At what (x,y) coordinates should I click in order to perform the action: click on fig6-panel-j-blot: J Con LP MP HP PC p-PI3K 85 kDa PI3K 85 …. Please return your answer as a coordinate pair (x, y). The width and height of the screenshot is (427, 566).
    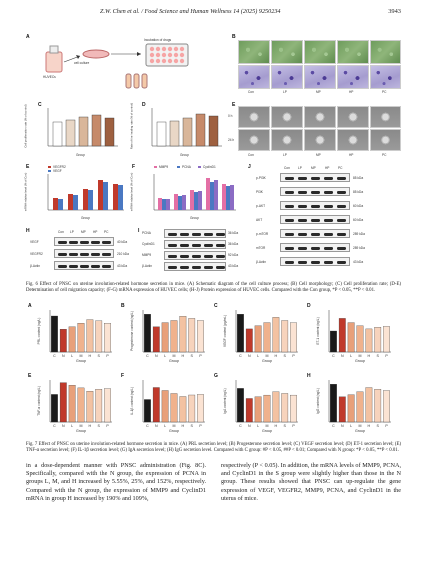
    Looking at the image, I should click on (324, 219).